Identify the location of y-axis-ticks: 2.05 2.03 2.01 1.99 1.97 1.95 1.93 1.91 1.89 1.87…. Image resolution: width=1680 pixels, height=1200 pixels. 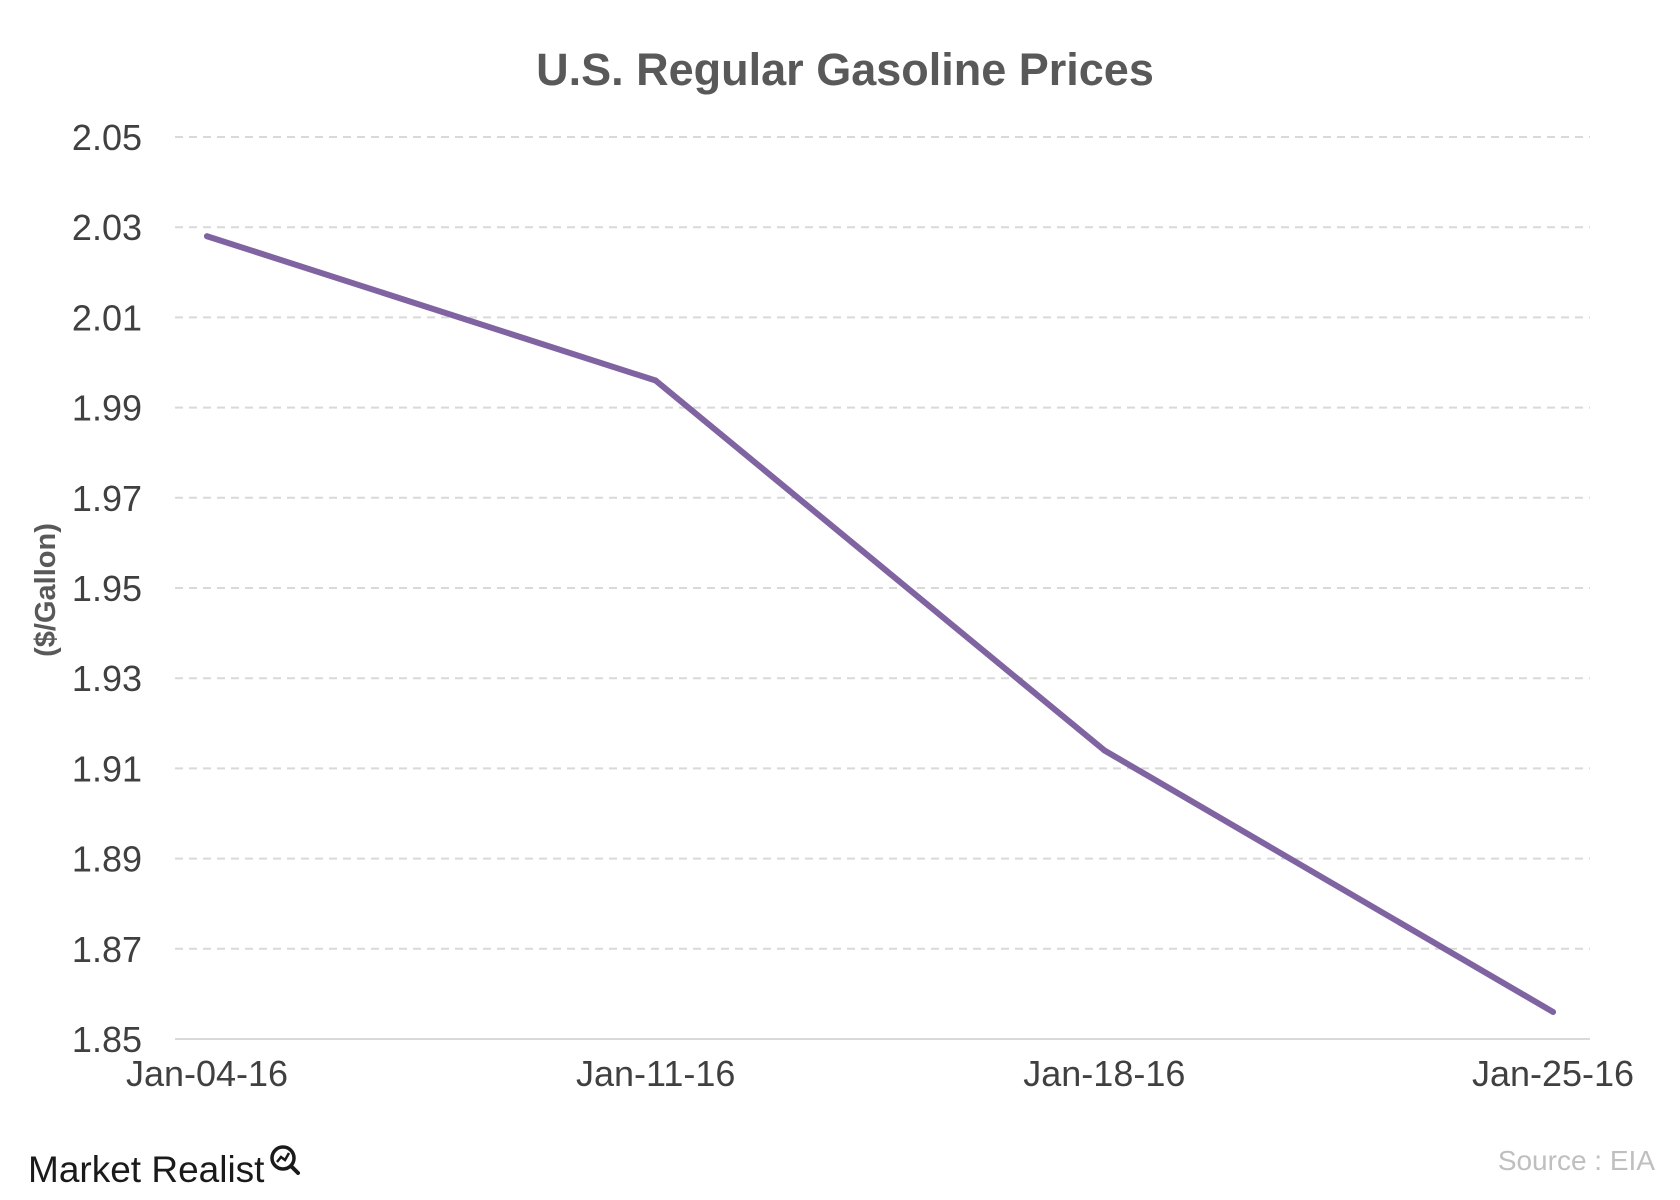
(107, 588).